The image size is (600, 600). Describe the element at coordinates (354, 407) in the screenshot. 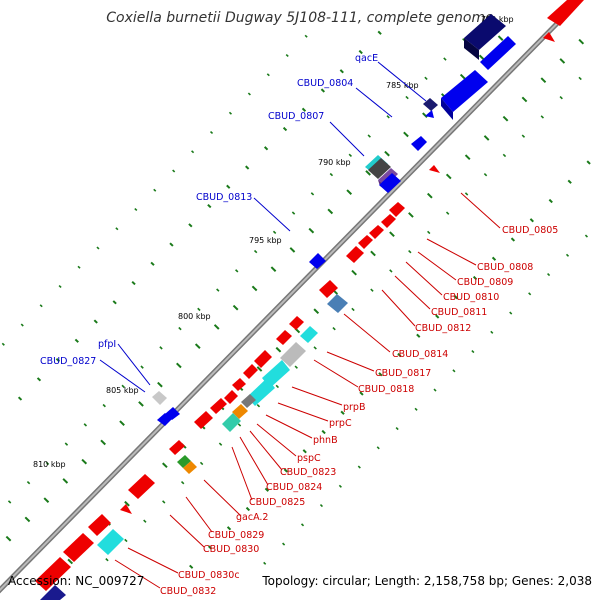

I see `gene-label: prpB` at that location.